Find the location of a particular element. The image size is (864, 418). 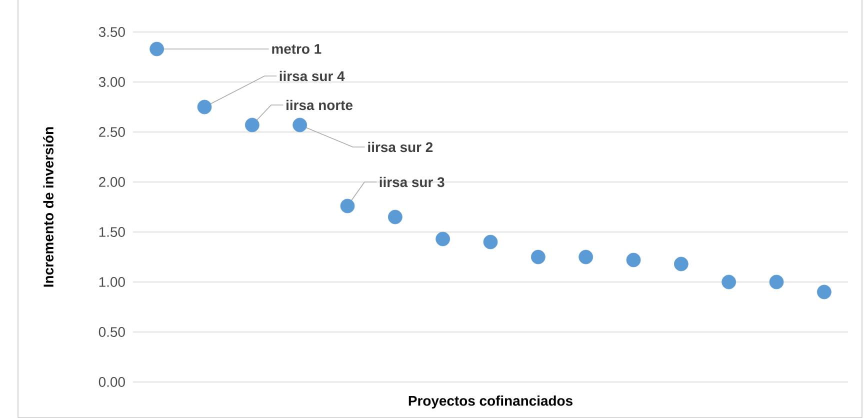

annotation: iirsa sur 3 is located at coordinates (412, 182).